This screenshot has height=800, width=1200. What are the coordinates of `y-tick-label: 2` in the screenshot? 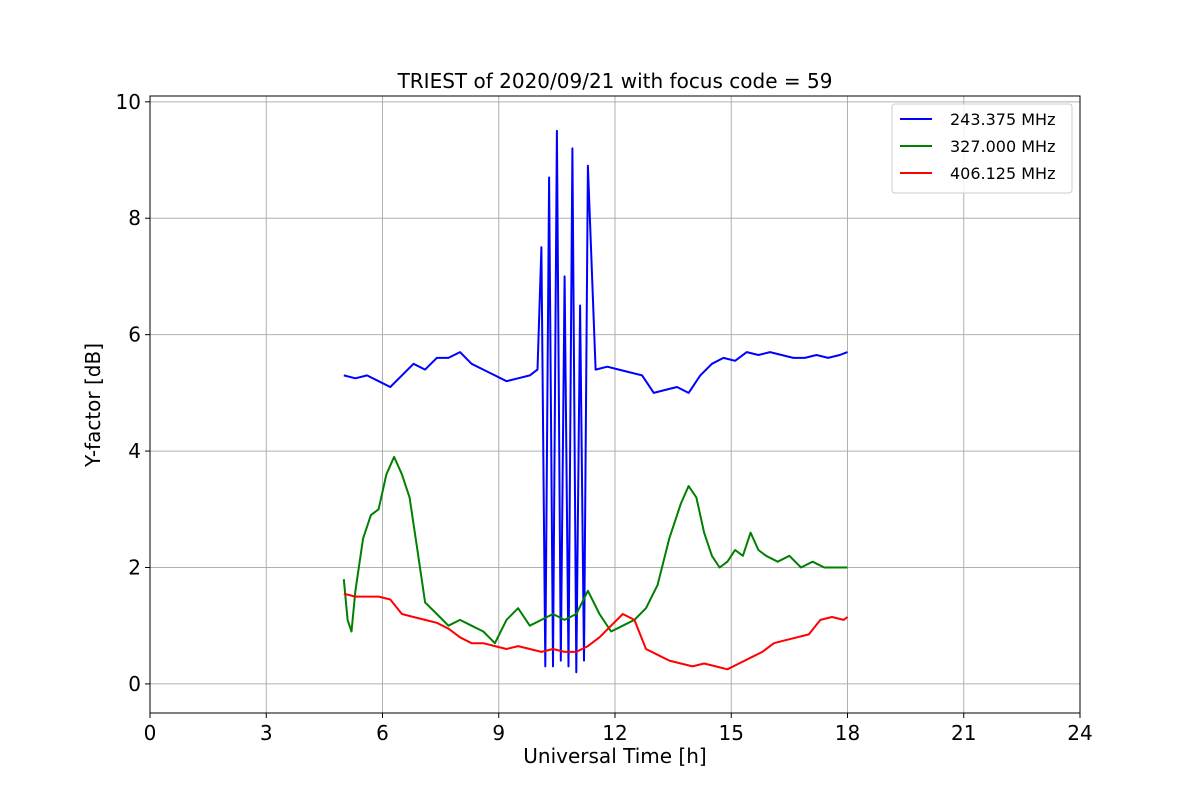 It's located at (134, 567).